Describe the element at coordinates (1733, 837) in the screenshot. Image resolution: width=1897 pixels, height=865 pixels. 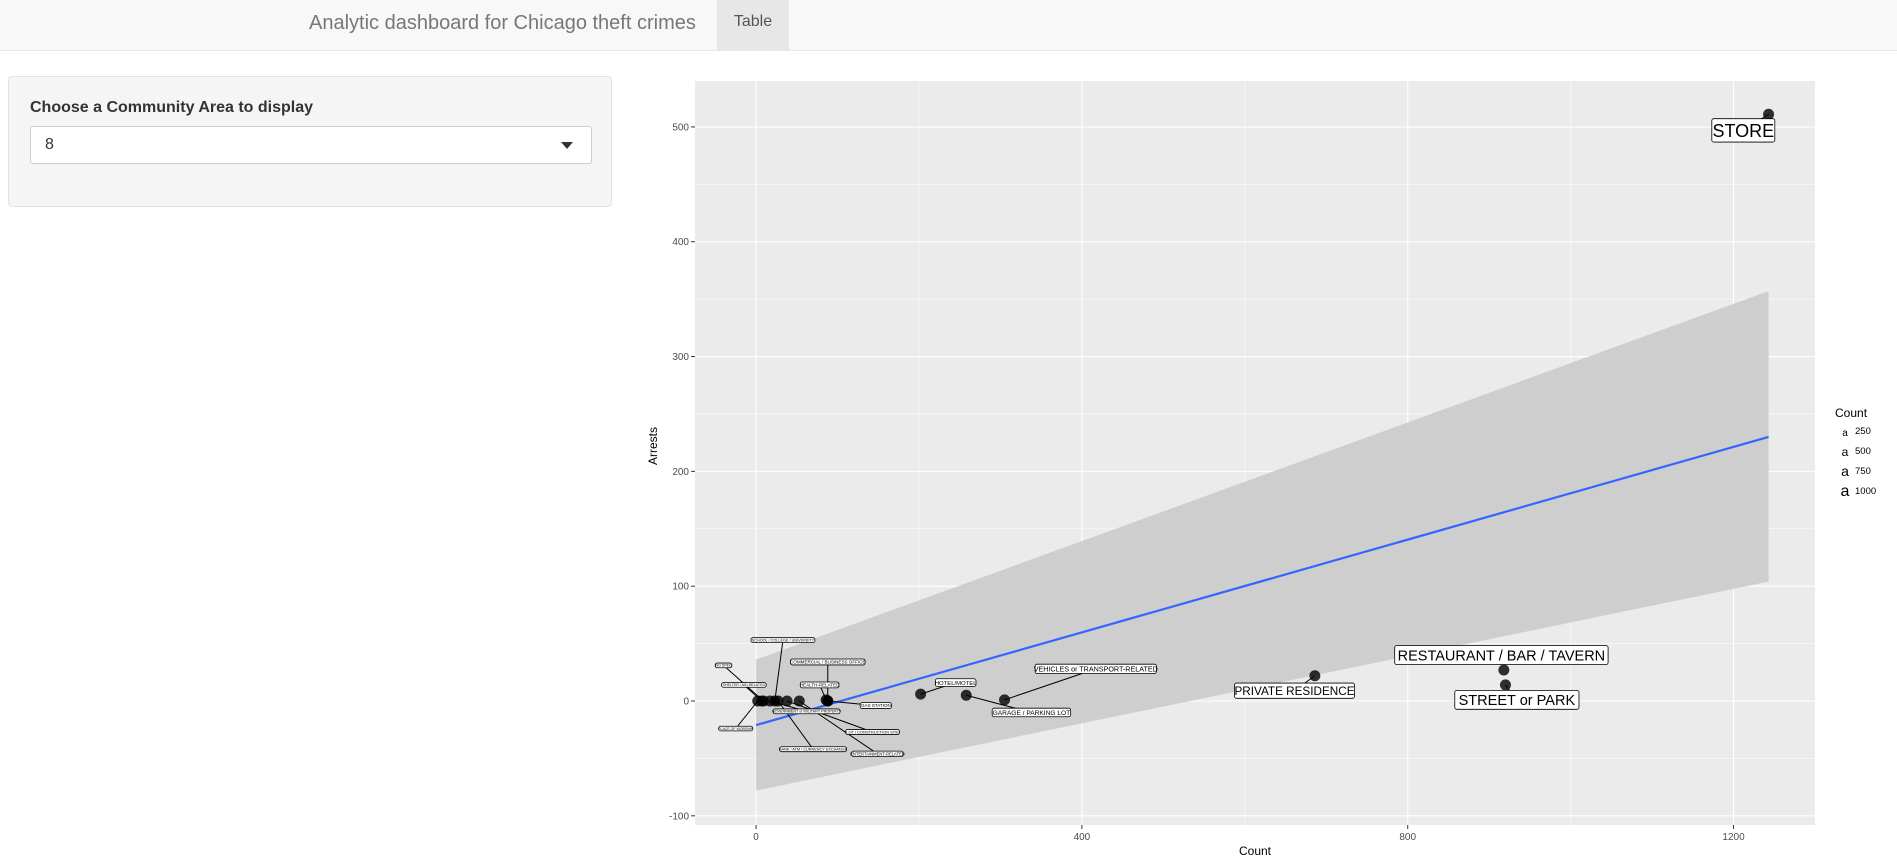
I see `x-tick-label: 1200` at that location.